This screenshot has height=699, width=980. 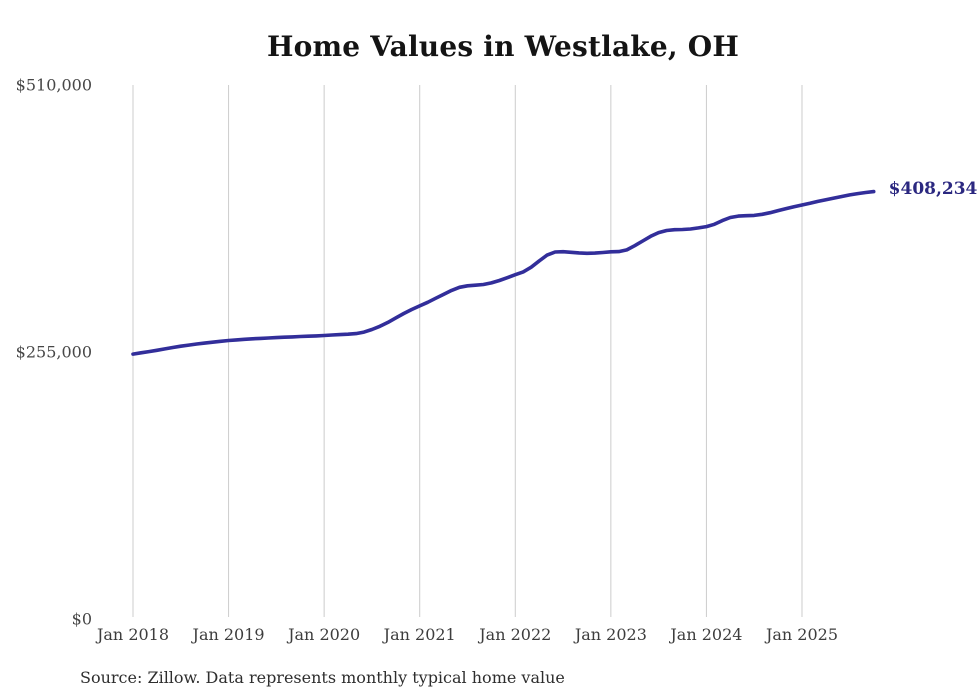 I want to click on x-tick-label: Jan 2020, so click(x=324, y=634).